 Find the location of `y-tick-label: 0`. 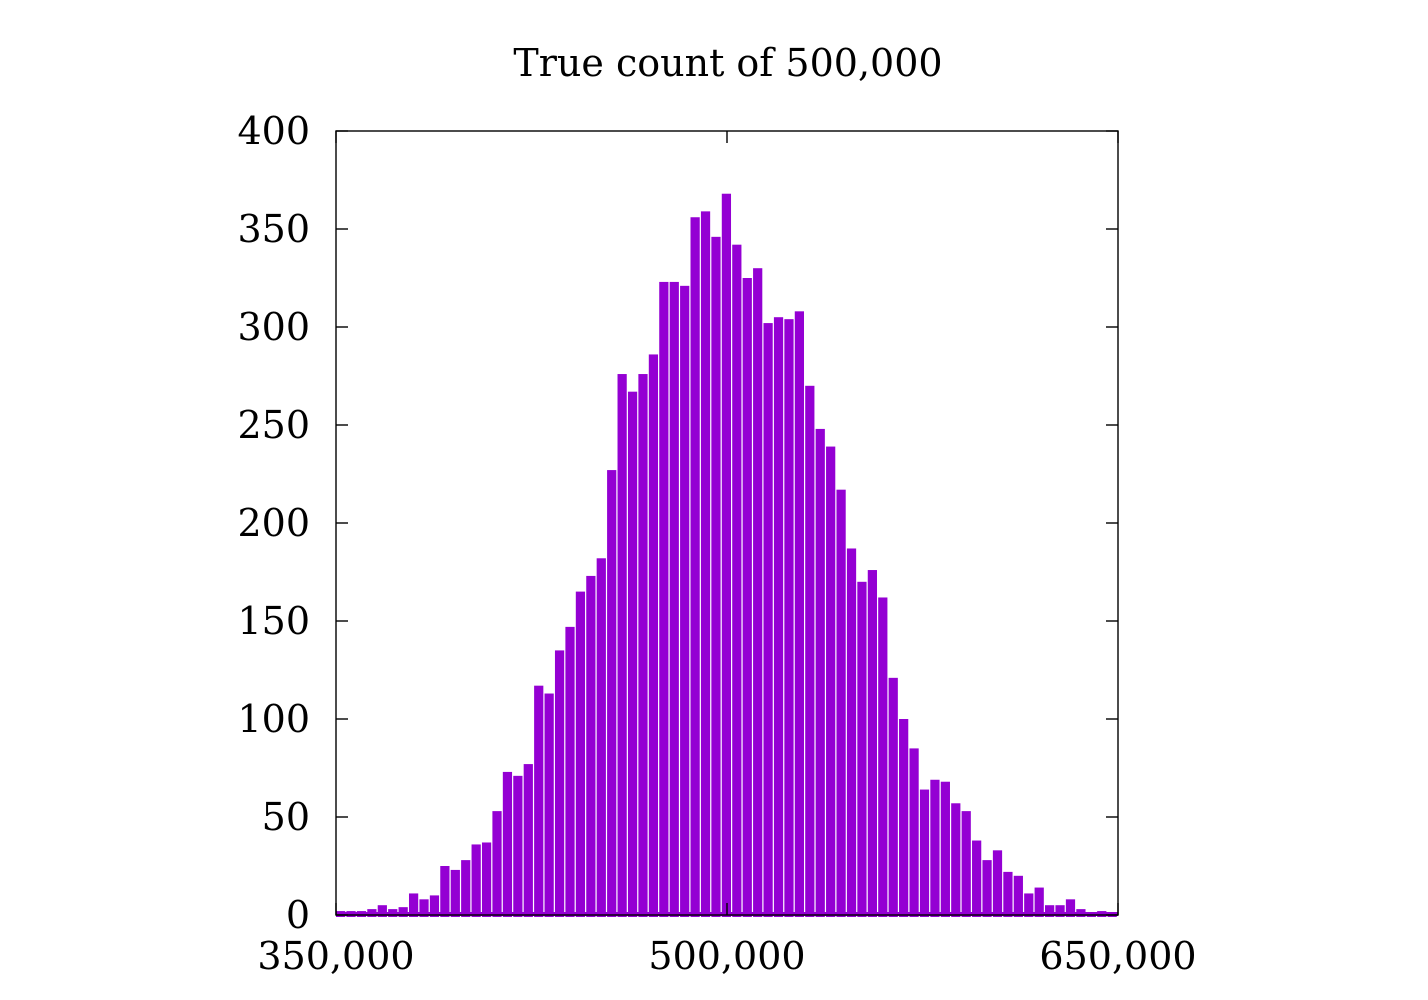

y-tick-label: 0 is located at coordinates (298, 915).